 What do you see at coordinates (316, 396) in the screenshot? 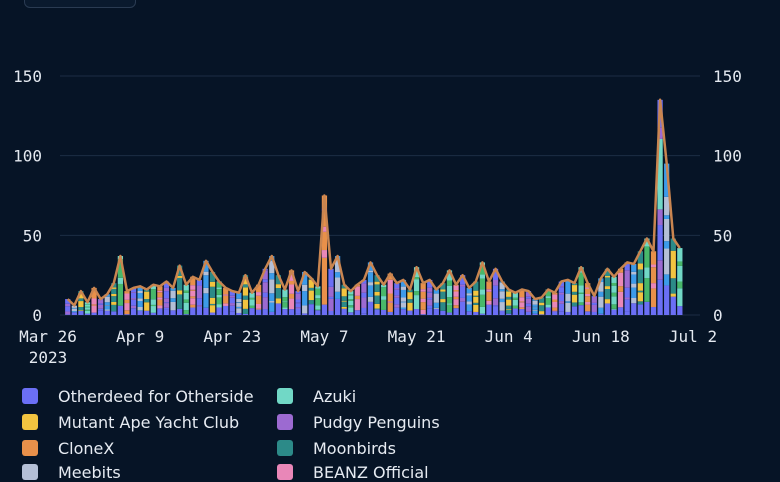
I see `legend-item-azuki: Azuki` at bounding box center [316, 396].